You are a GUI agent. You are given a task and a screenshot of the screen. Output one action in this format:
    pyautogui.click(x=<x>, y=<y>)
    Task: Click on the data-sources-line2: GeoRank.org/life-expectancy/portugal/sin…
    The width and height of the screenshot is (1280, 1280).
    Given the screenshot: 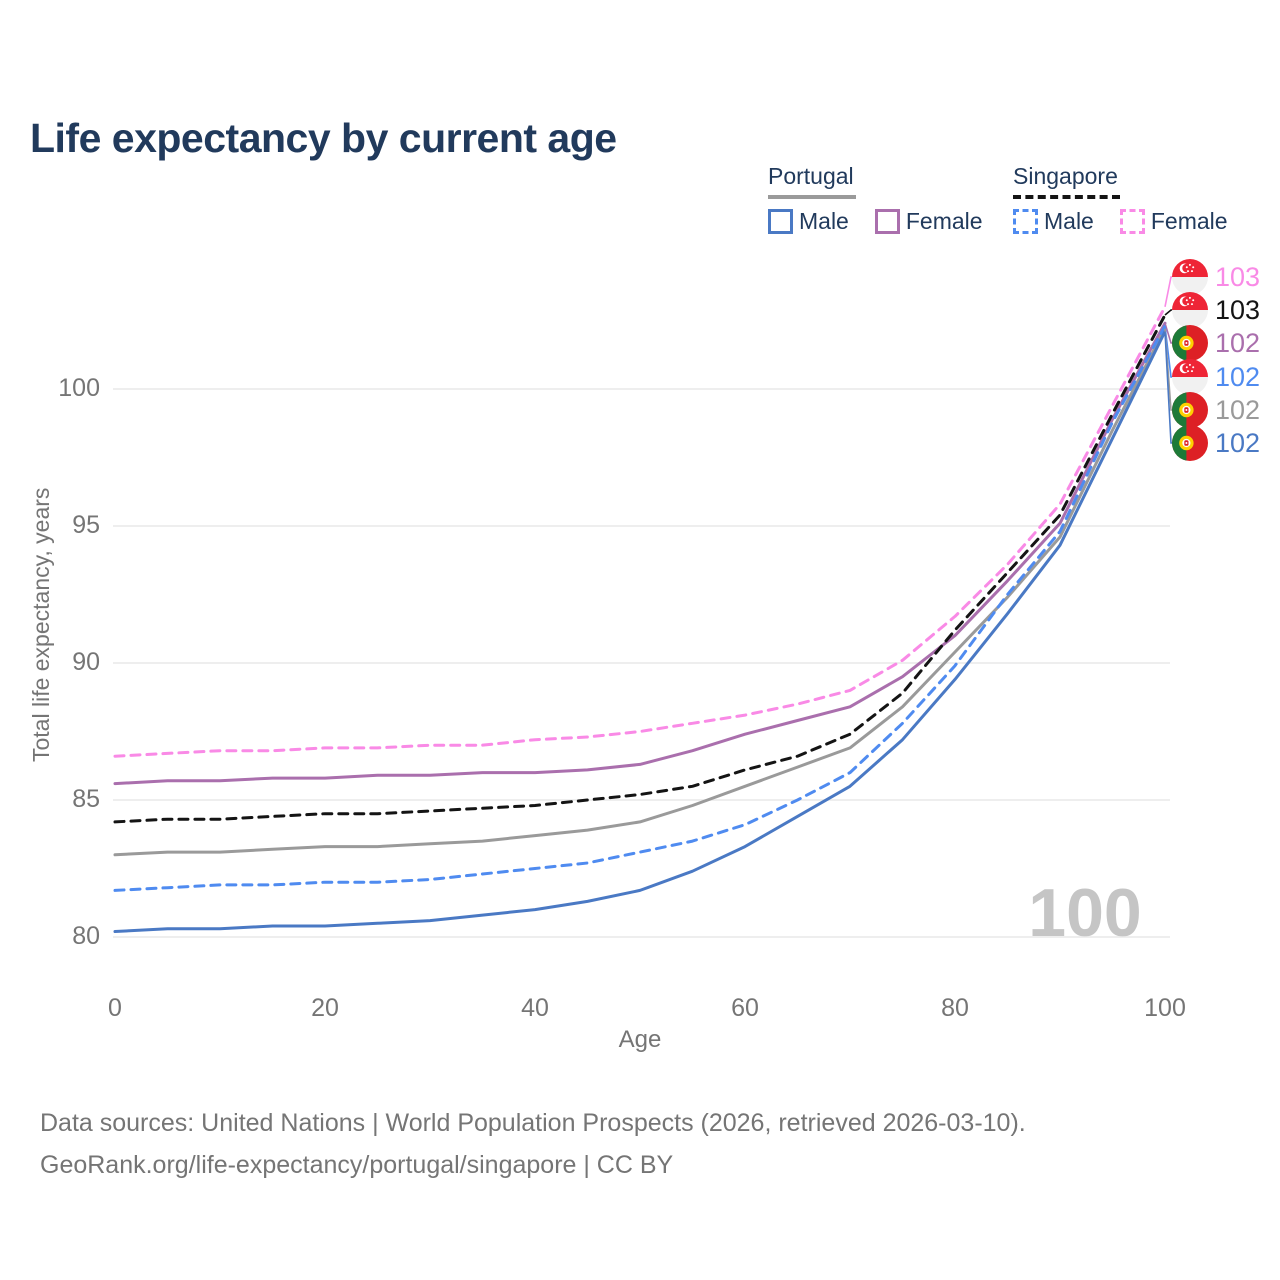 What is the action you would take?
    pyautogui.click(x=357, y=1165)
    